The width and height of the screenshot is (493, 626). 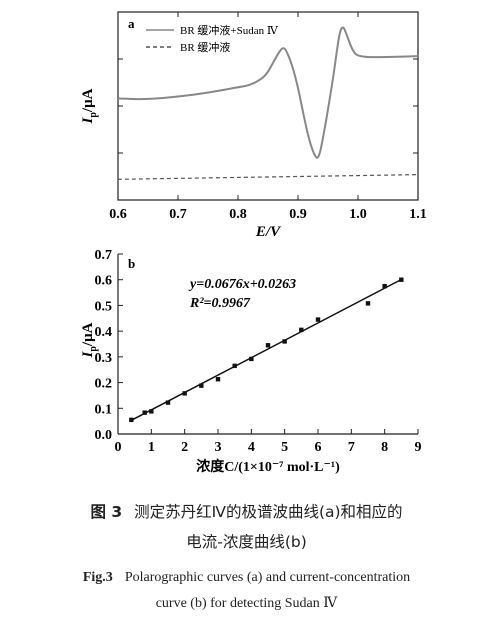 What do you see at coordinates (351, 447) in the screenshot?
I see `x-tick-label-b-7: 7` at bounding box center [351, 447].